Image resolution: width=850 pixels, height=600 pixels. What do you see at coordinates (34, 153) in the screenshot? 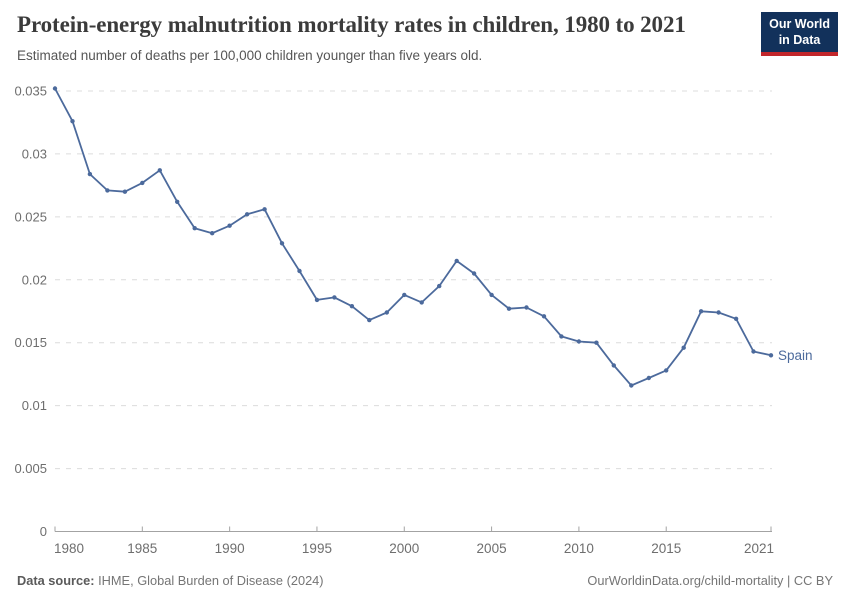
I see `y-tick-label: 0.03` at bounding box center [34, 153].